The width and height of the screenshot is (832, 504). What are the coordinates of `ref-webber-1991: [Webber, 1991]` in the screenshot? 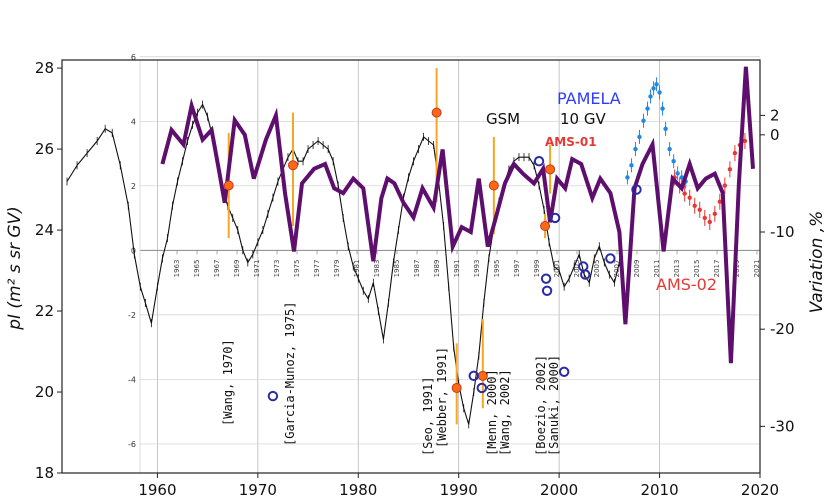 It's located at (442, 397).